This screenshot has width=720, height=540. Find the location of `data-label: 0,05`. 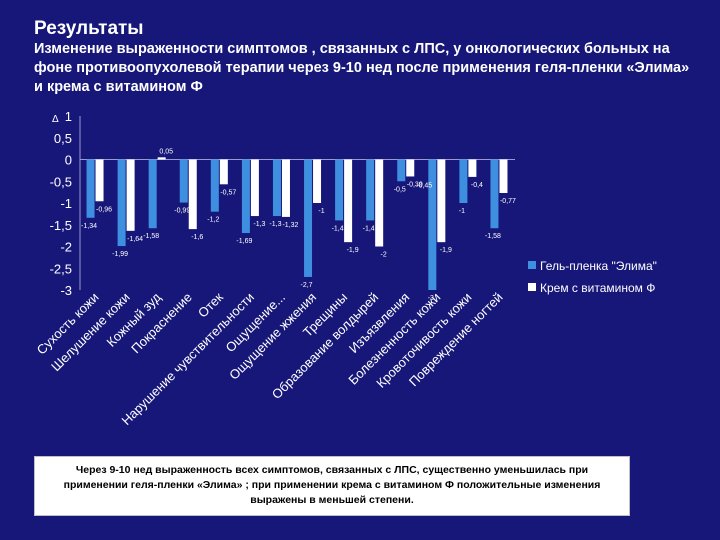

data-label: 0,05 is located at coordinates (166, 151).